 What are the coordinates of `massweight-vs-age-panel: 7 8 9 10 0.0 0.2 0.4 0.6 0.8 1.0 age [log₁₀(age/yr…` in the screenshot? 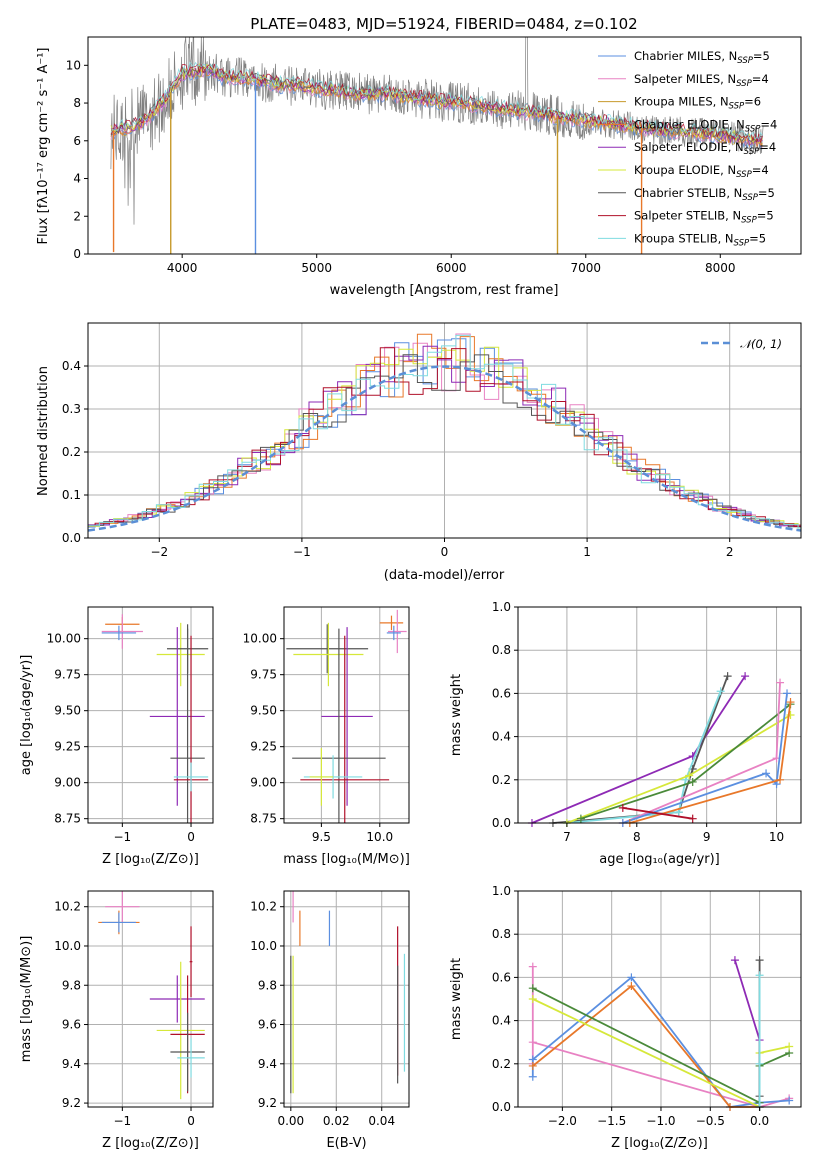 It's located at (625, 733).